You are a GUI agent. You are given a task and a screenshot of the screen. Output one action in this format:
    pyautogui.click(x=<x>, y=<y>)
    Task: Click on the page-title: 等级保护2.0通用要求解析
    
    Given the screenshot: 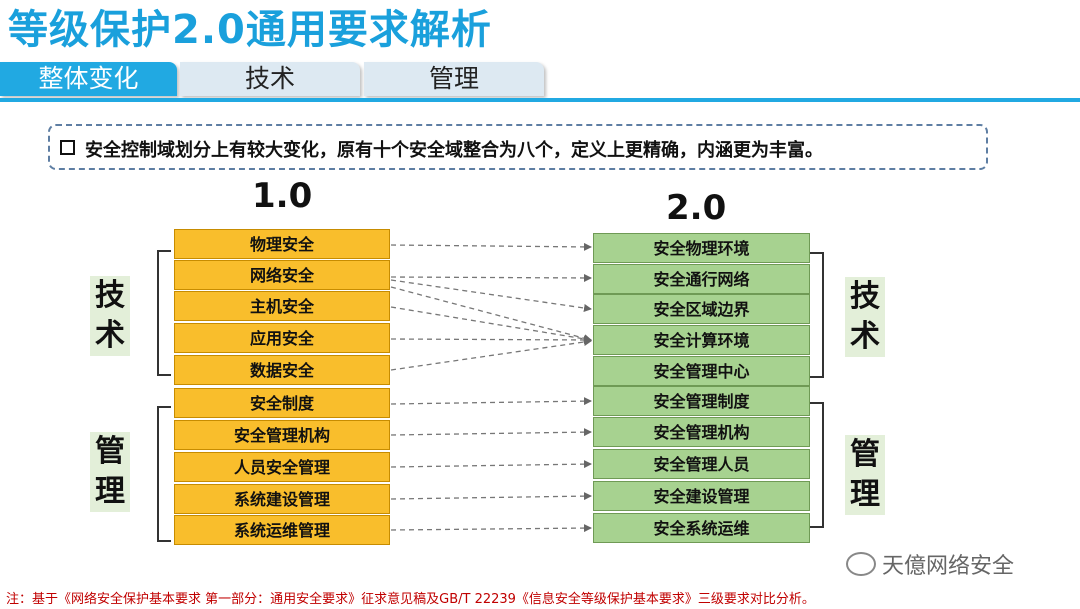 What is the action you would take?
    pyautogui.click(x=250, y=30)
    